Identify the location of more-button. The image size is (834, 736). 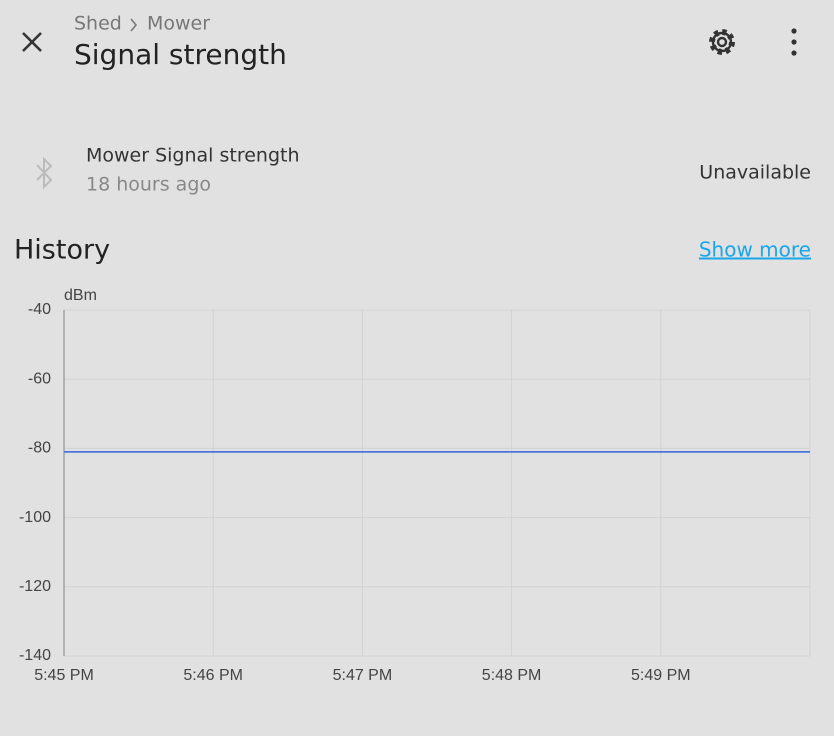
(794, 42).